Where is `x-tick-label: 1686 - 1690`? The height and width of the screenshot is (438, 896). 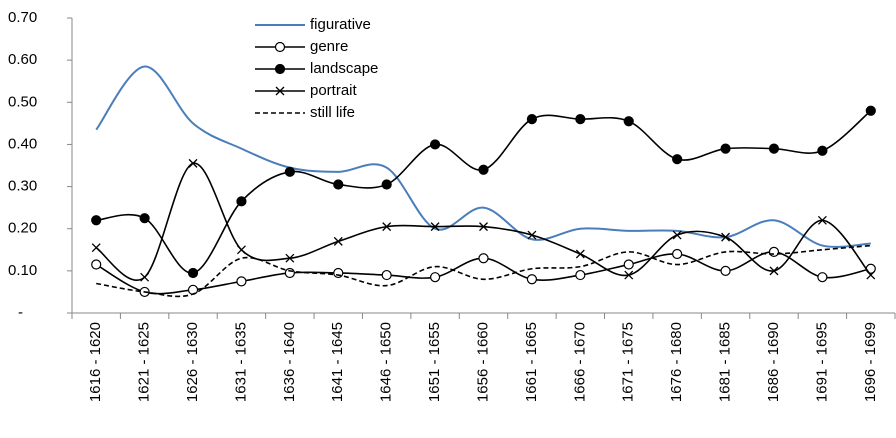 x-tick-label: 1686 - 1690 is located at coordinates (773, 362).